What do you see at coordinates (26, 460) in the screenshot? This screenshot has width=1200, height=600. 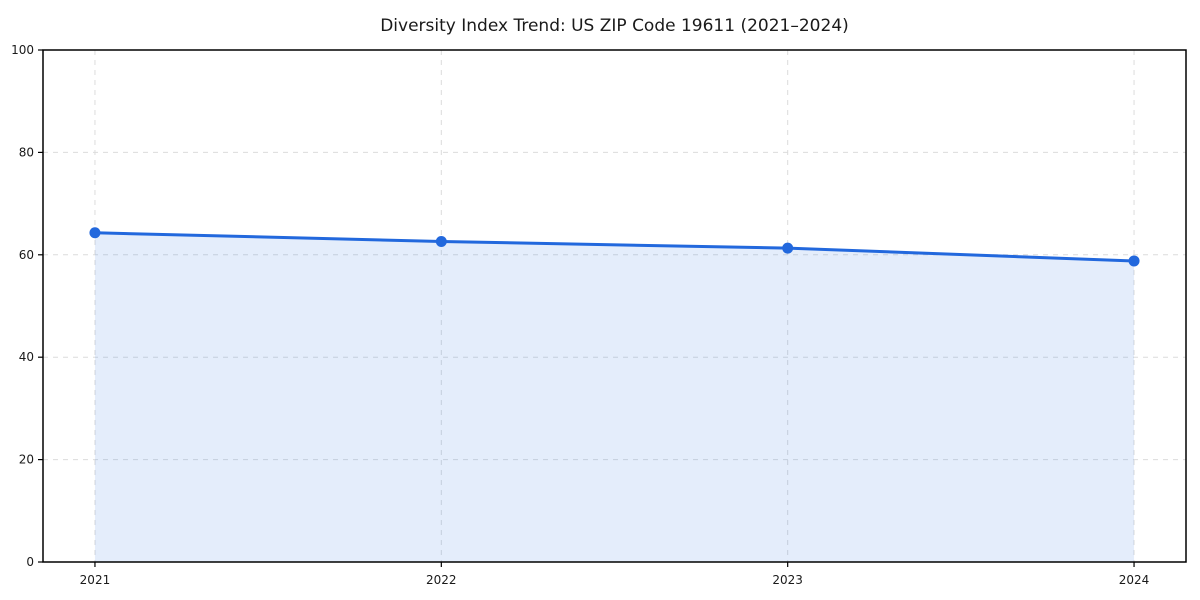 I see `y-tick-label: 20` at bounding box center [26, 460].